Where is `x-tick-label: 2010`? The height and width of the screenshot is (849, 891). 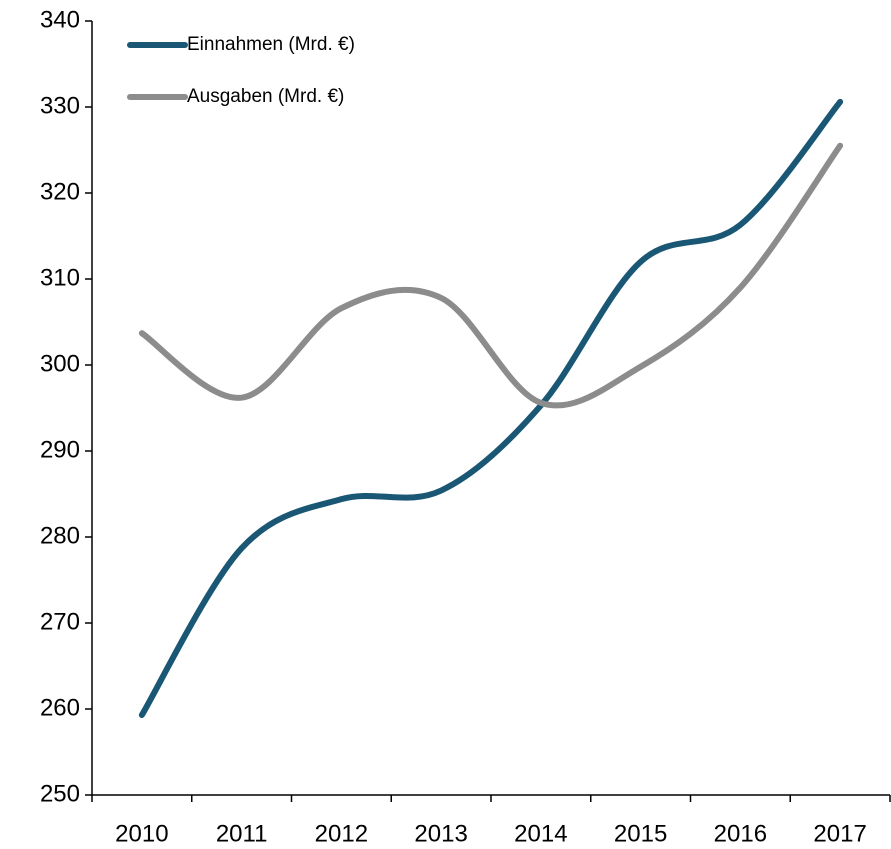
x-tick-label: 2010 is located at coordinates (141, 833).